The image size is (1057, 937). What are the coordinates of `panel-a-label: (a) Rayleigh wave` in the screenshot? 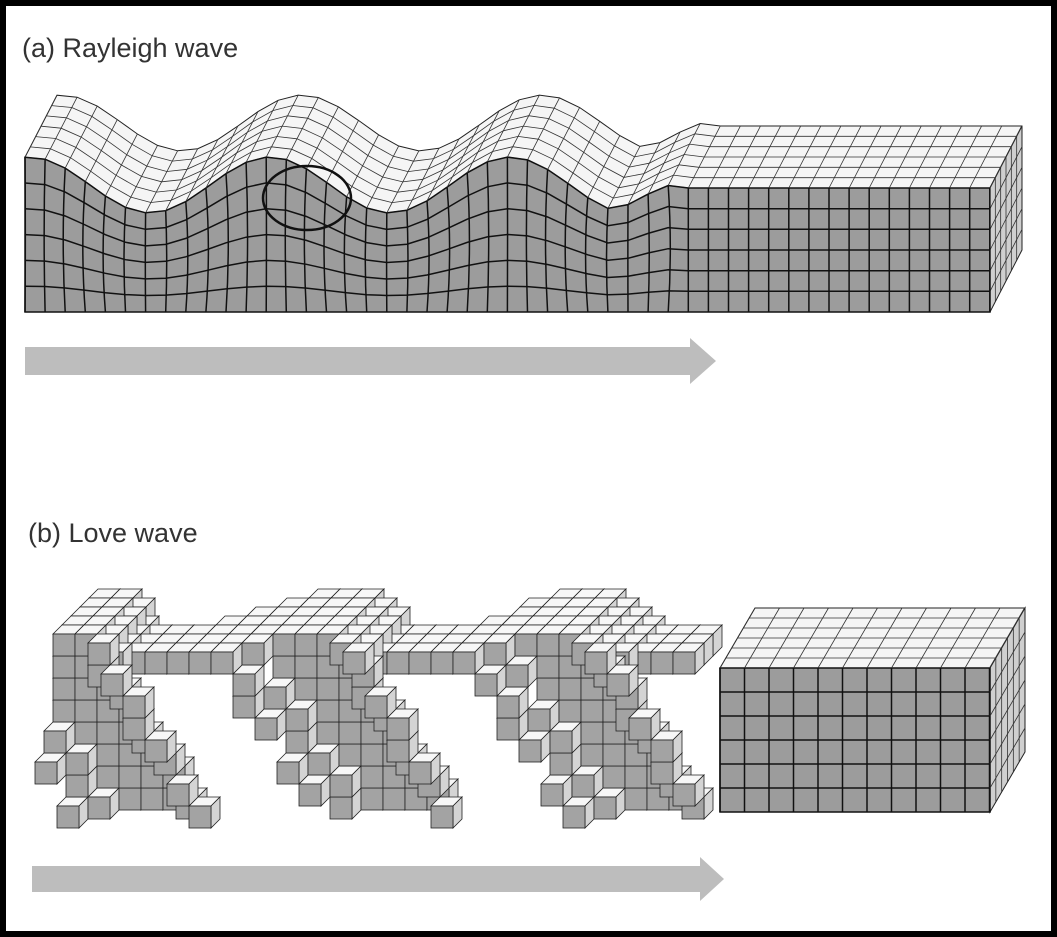 It's located at (130, 48).